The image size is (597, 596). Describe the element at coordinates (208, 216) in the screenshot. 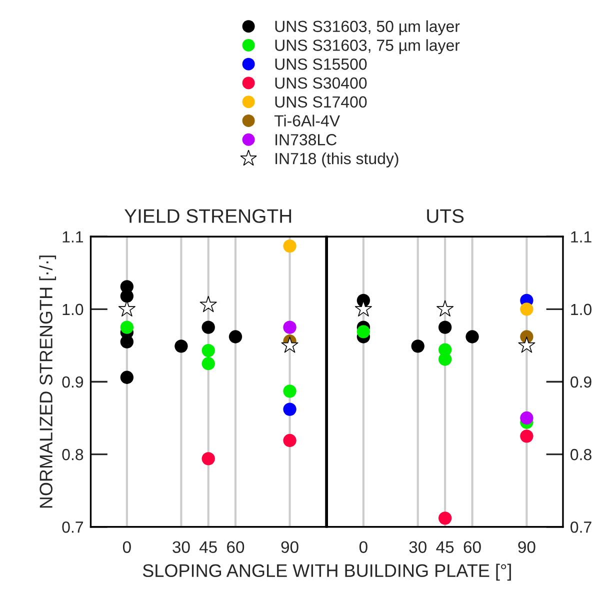

I see `chart-title: YIELD STRENGTH` at that location.